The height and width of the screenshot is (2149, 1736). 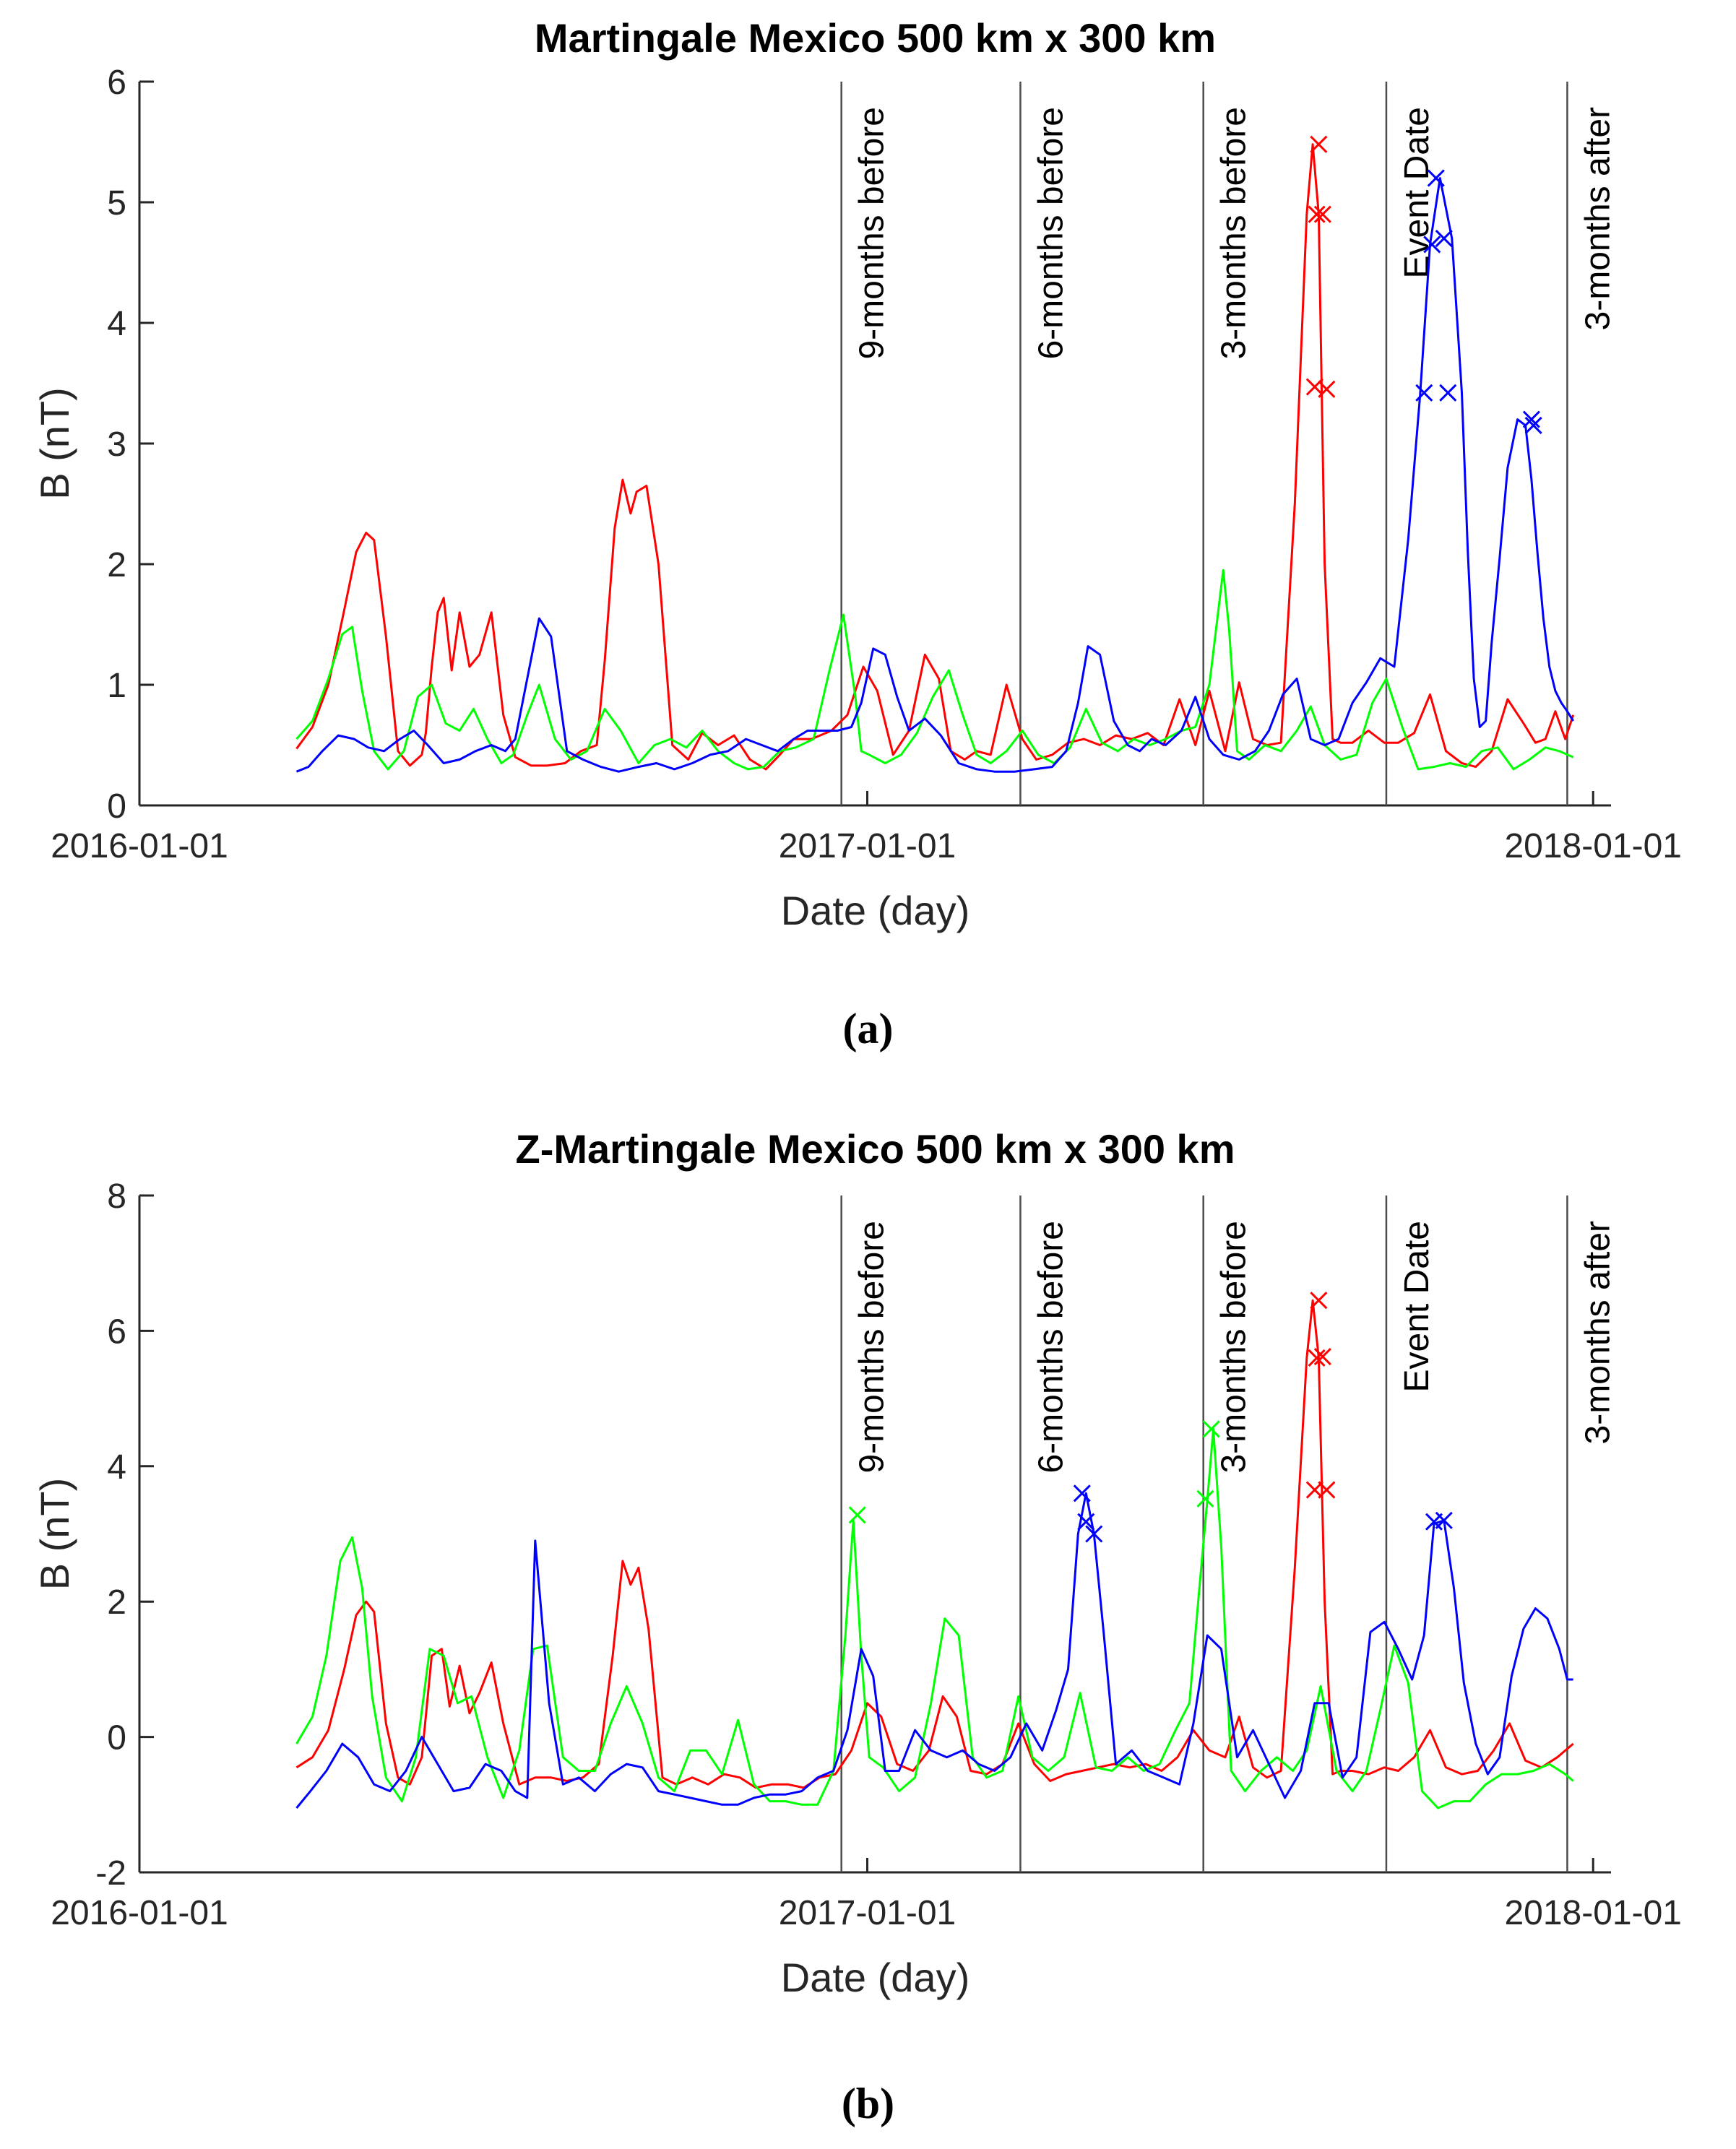 I want to click on chart-title: Martingale Mexico 500 km x 300 km, so click(x=875, y=38).